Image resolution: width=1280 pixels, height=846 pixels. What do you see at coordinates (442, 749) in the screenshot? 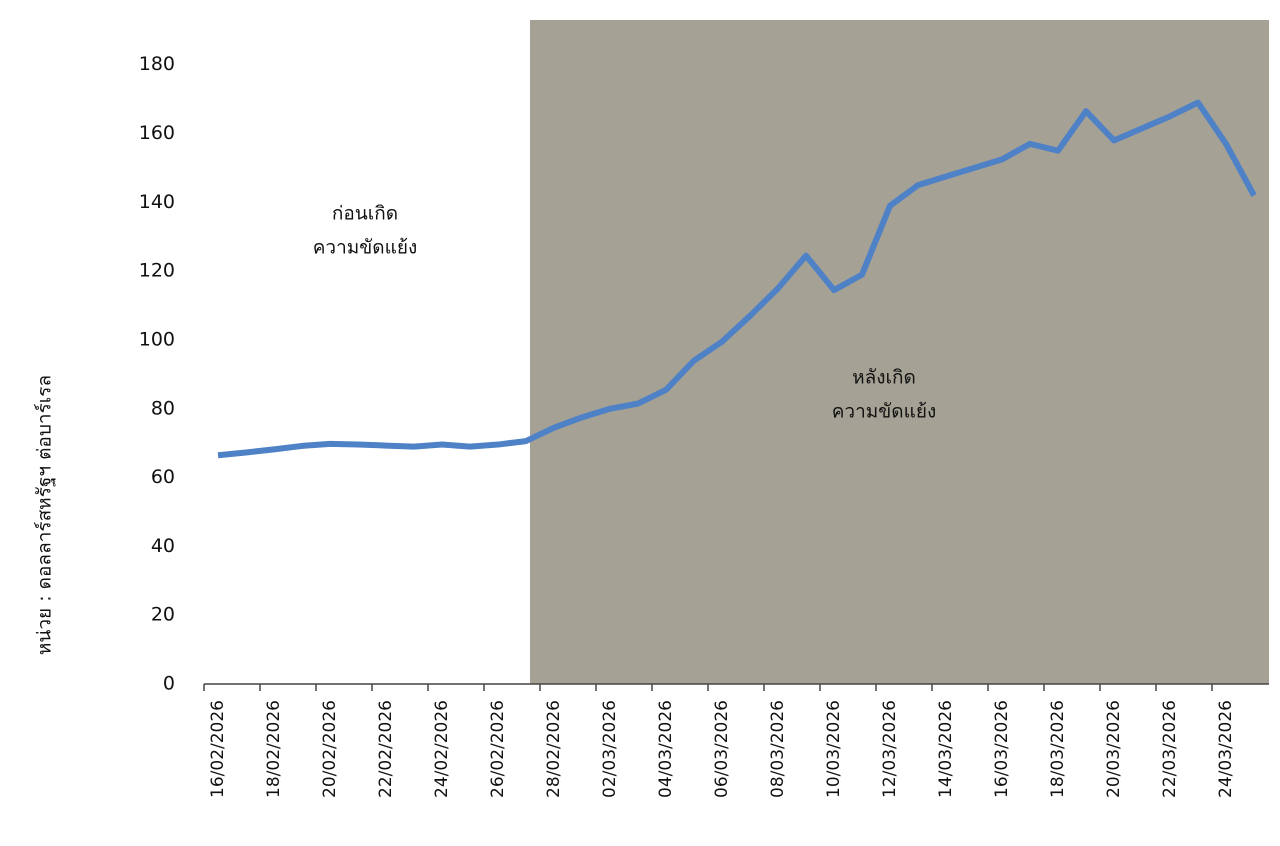
I see `x-tick-label: 24/02/2026` at bounding box center [442, 749].